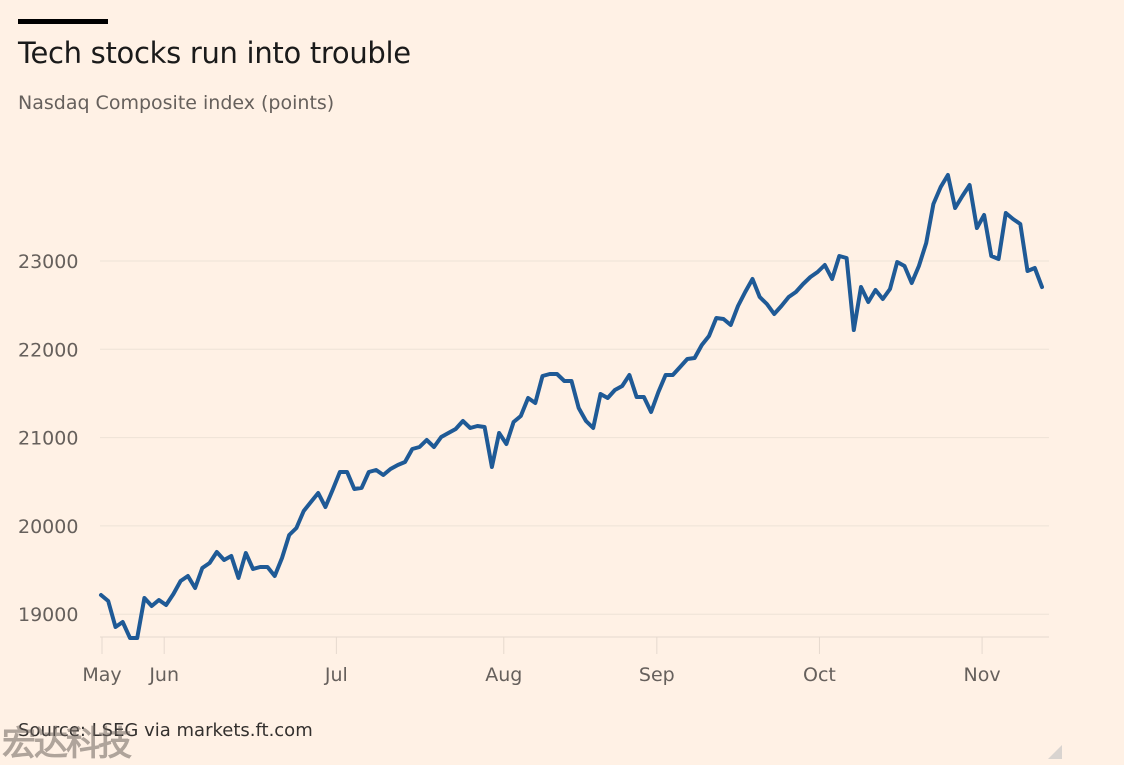 The width and height of the screenshot is (1124, 765). What do you see at coordinates (67, 744) in the screenshot?
I see `watermark: 宏达科技` at bounding box center [67, 744].